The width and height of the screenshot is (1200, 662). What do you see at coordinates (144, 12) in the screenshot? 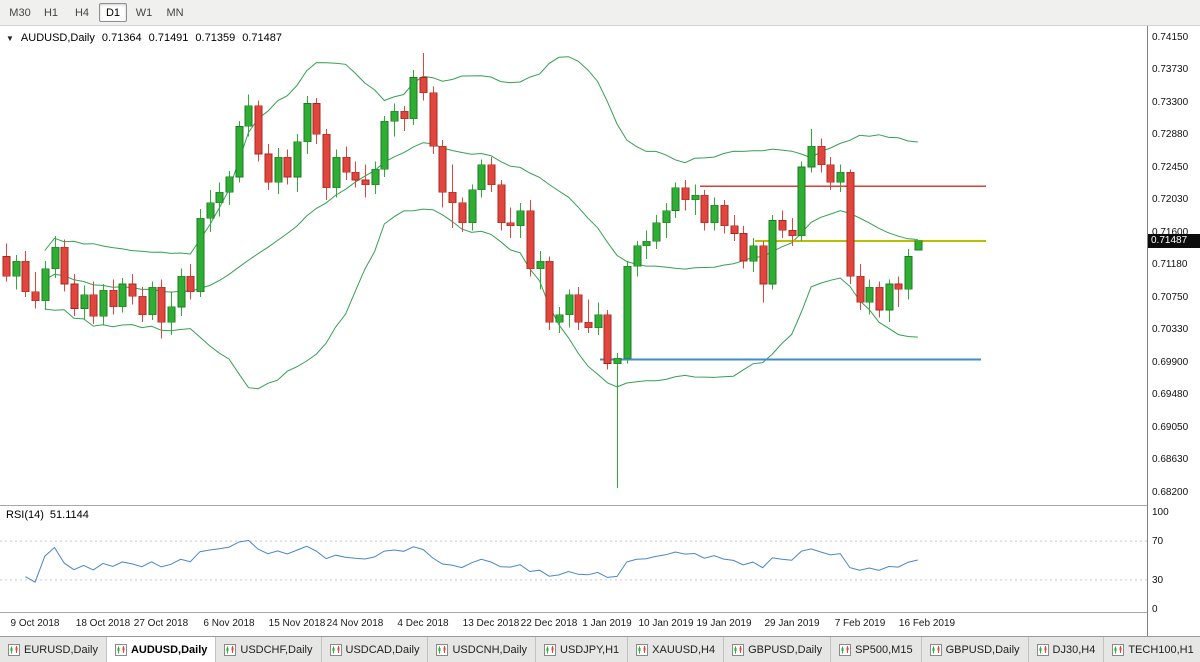
I see `timeframe-button-w1: W1` at bounding box center [144, 12].